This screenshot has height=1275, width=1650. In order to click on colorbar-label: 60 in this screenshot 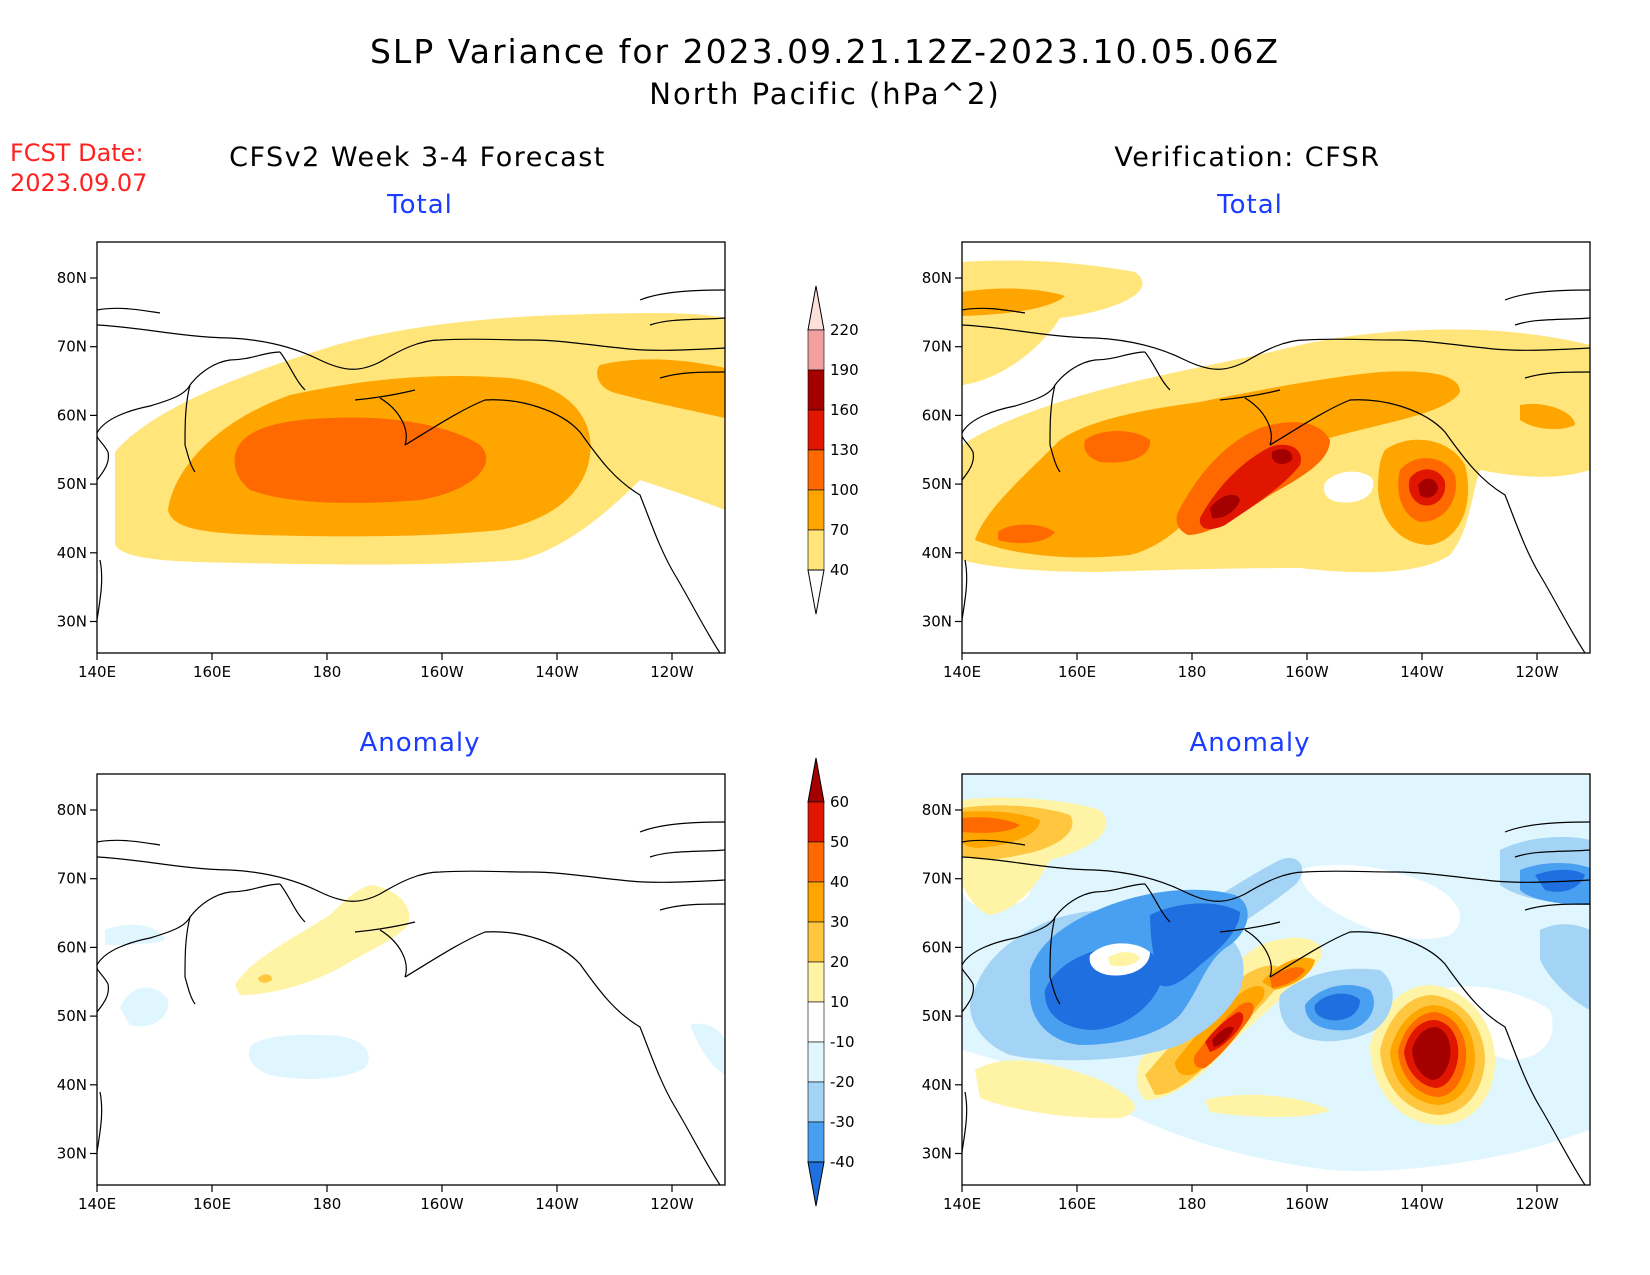, I will do `click(839, 802)`.